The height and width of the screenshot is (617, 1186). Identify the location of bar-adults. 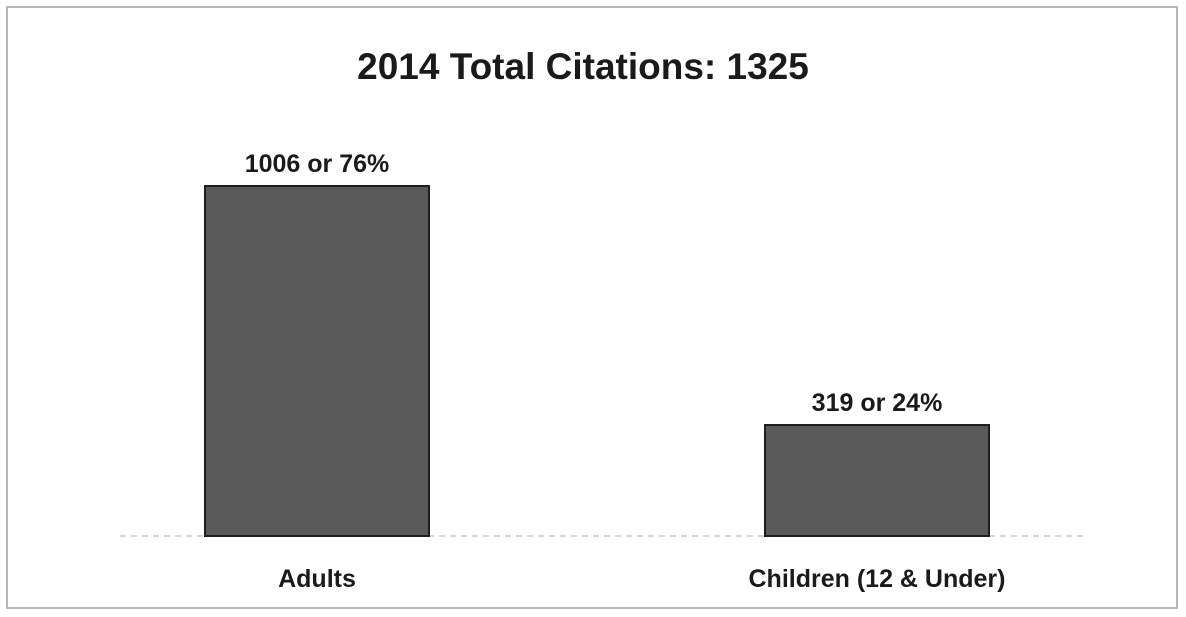
(317, 361).